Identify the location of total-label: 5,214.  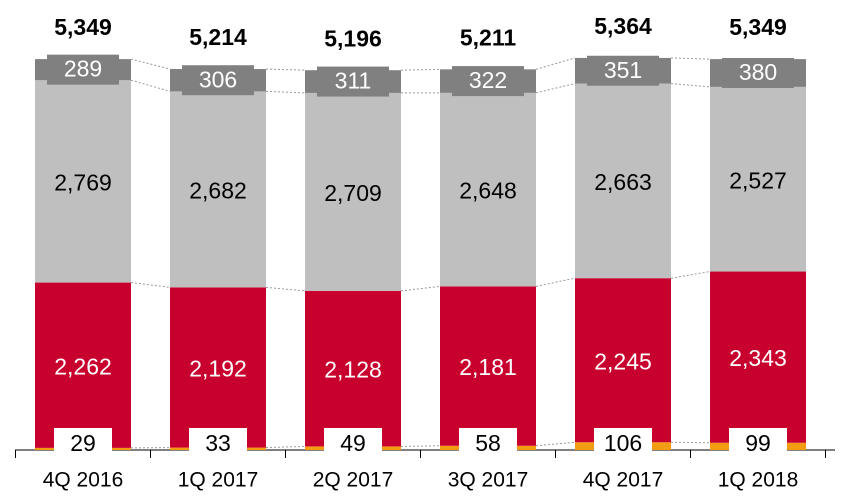
(218, 37).